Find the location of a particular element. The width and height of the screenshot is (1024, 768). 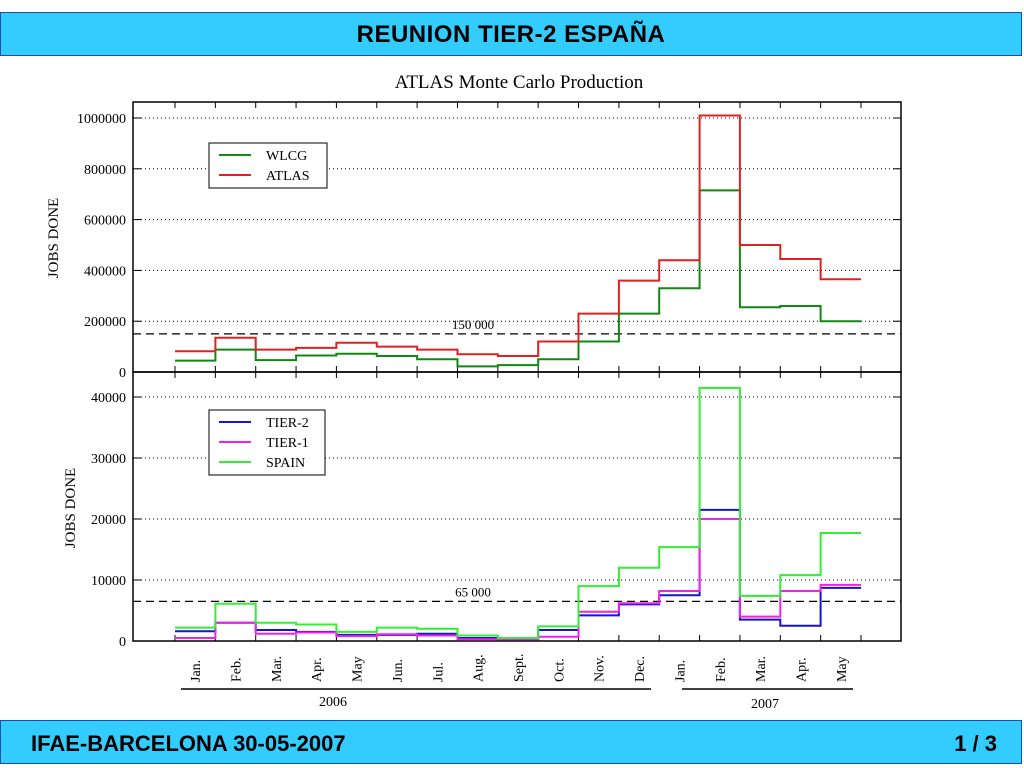

reference-line-label: 65 000 is located at coordinates (473, 591).